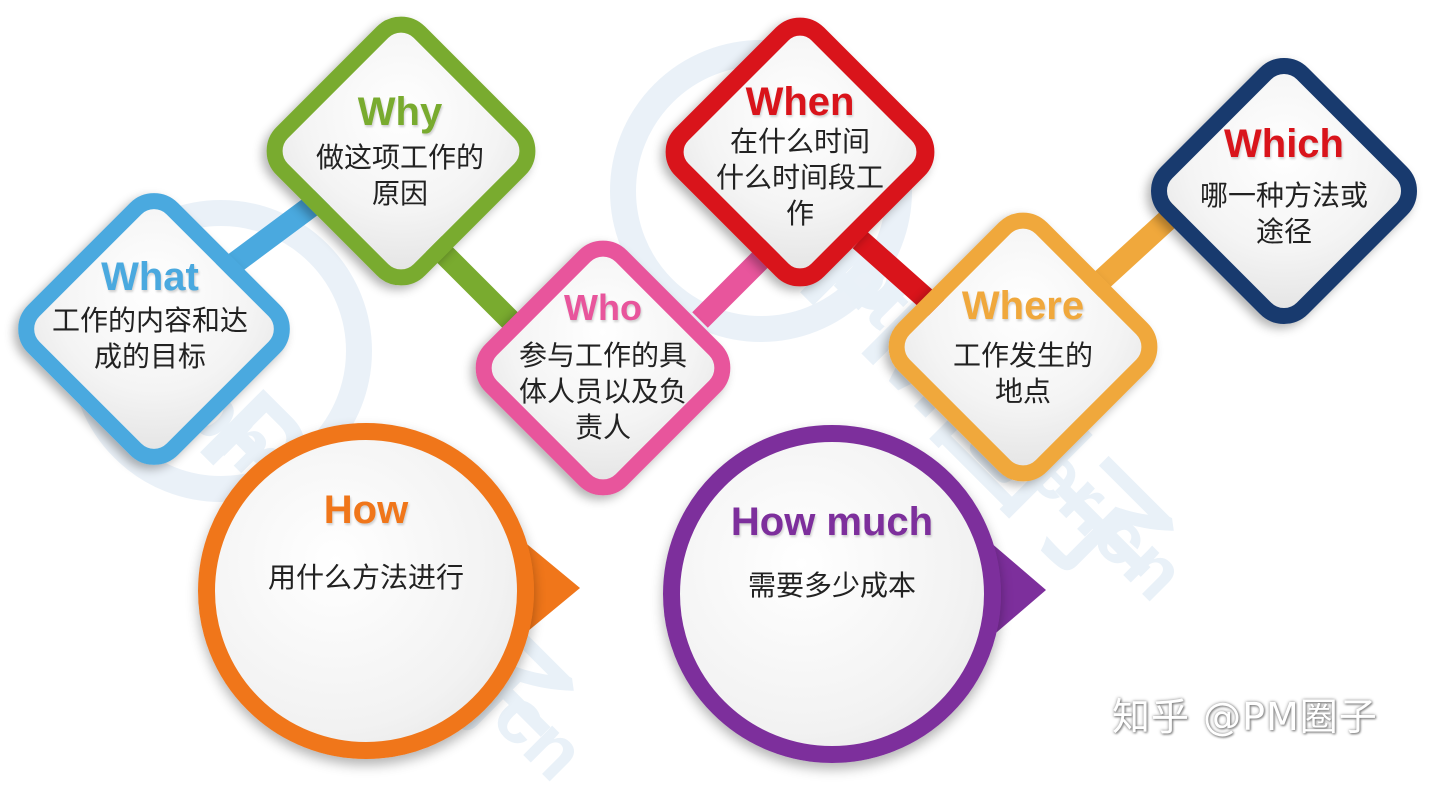 The image size is (1440, 798). What do you see at coordinates (799, 177) in the screenshot?
I see `when-desc-line-2: 什么时间段工` at bounding box center [799, 177].